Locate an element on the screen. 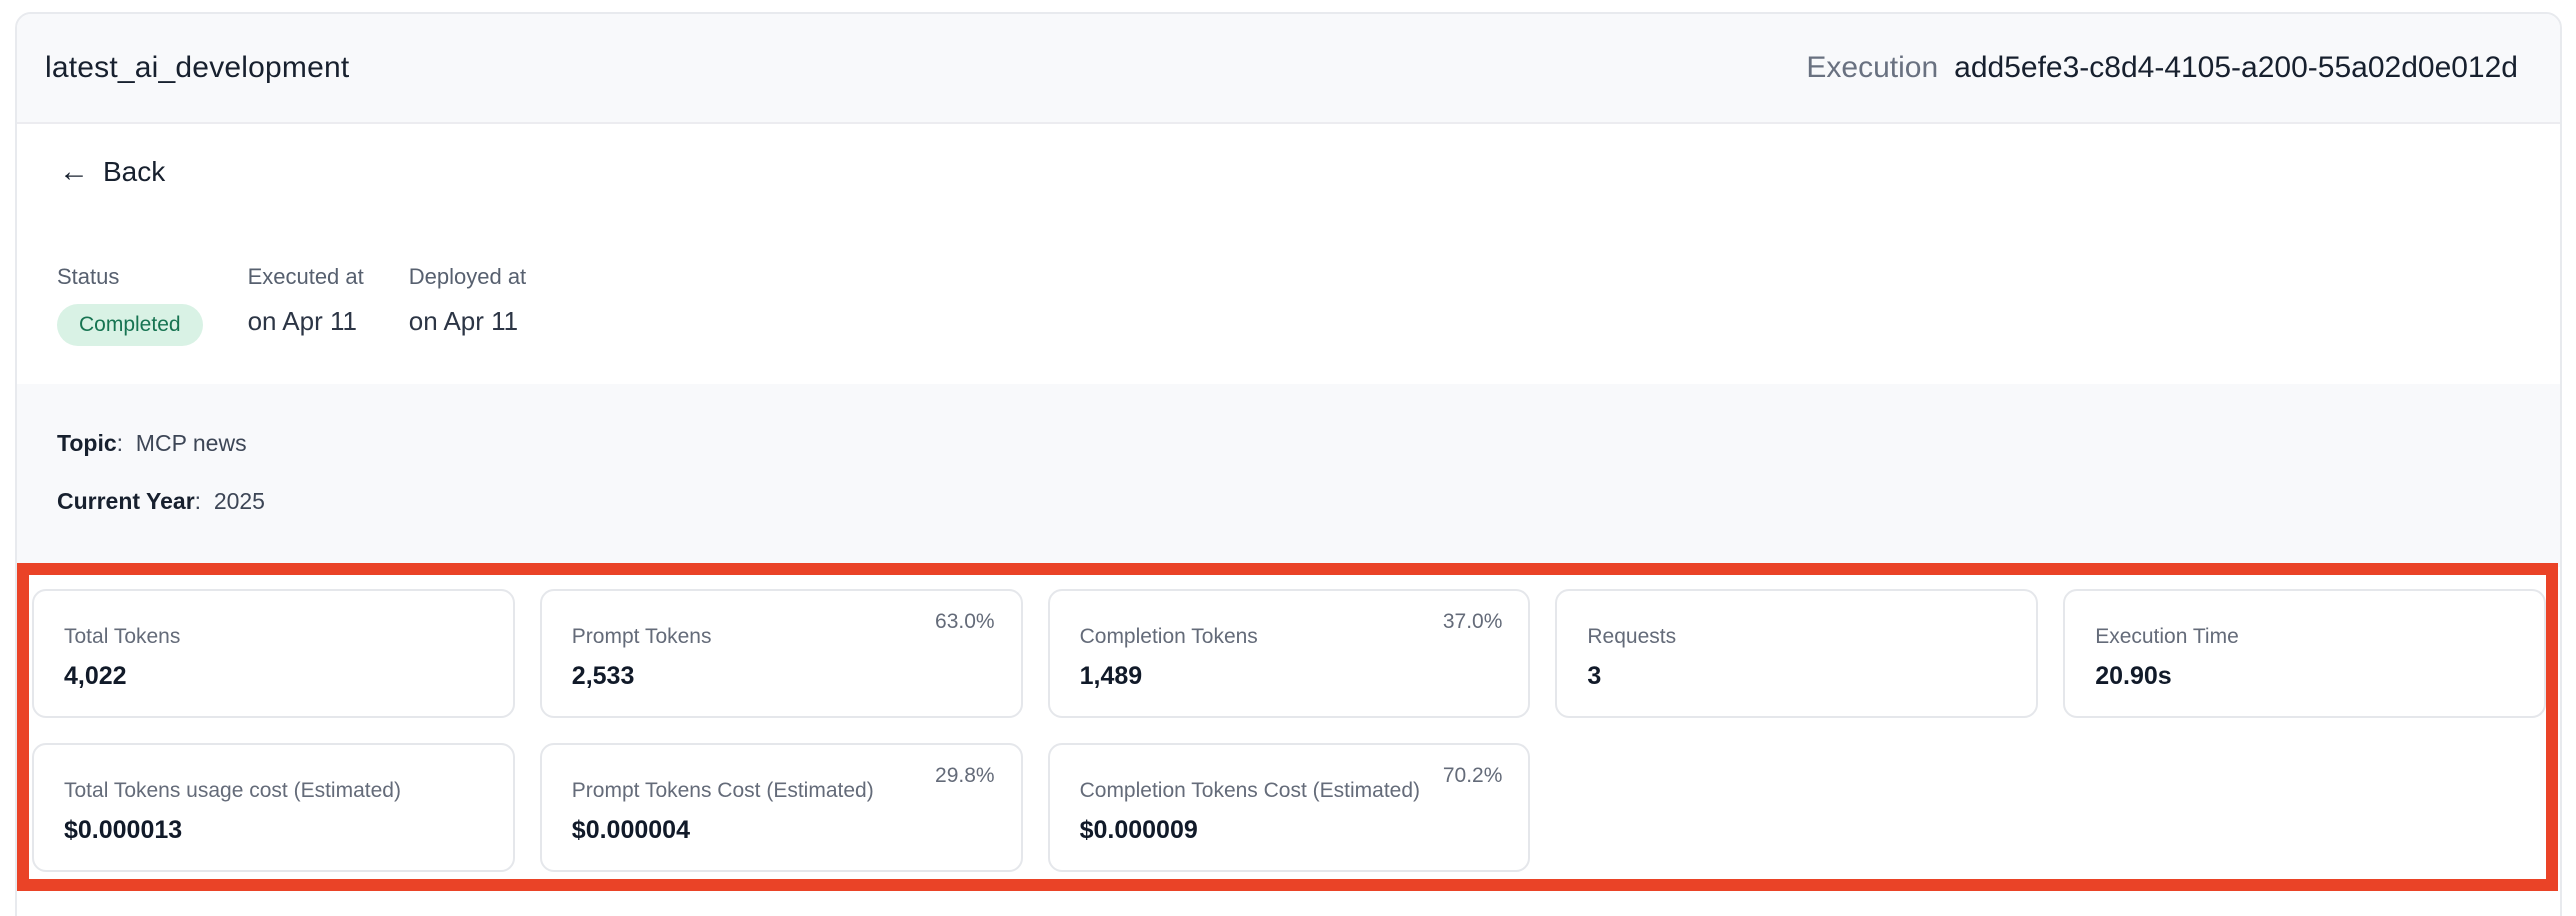 This screenshot has width=2576, height=916. metric-card: Execution Time 20.90s is located at coordinates (2304, 653).